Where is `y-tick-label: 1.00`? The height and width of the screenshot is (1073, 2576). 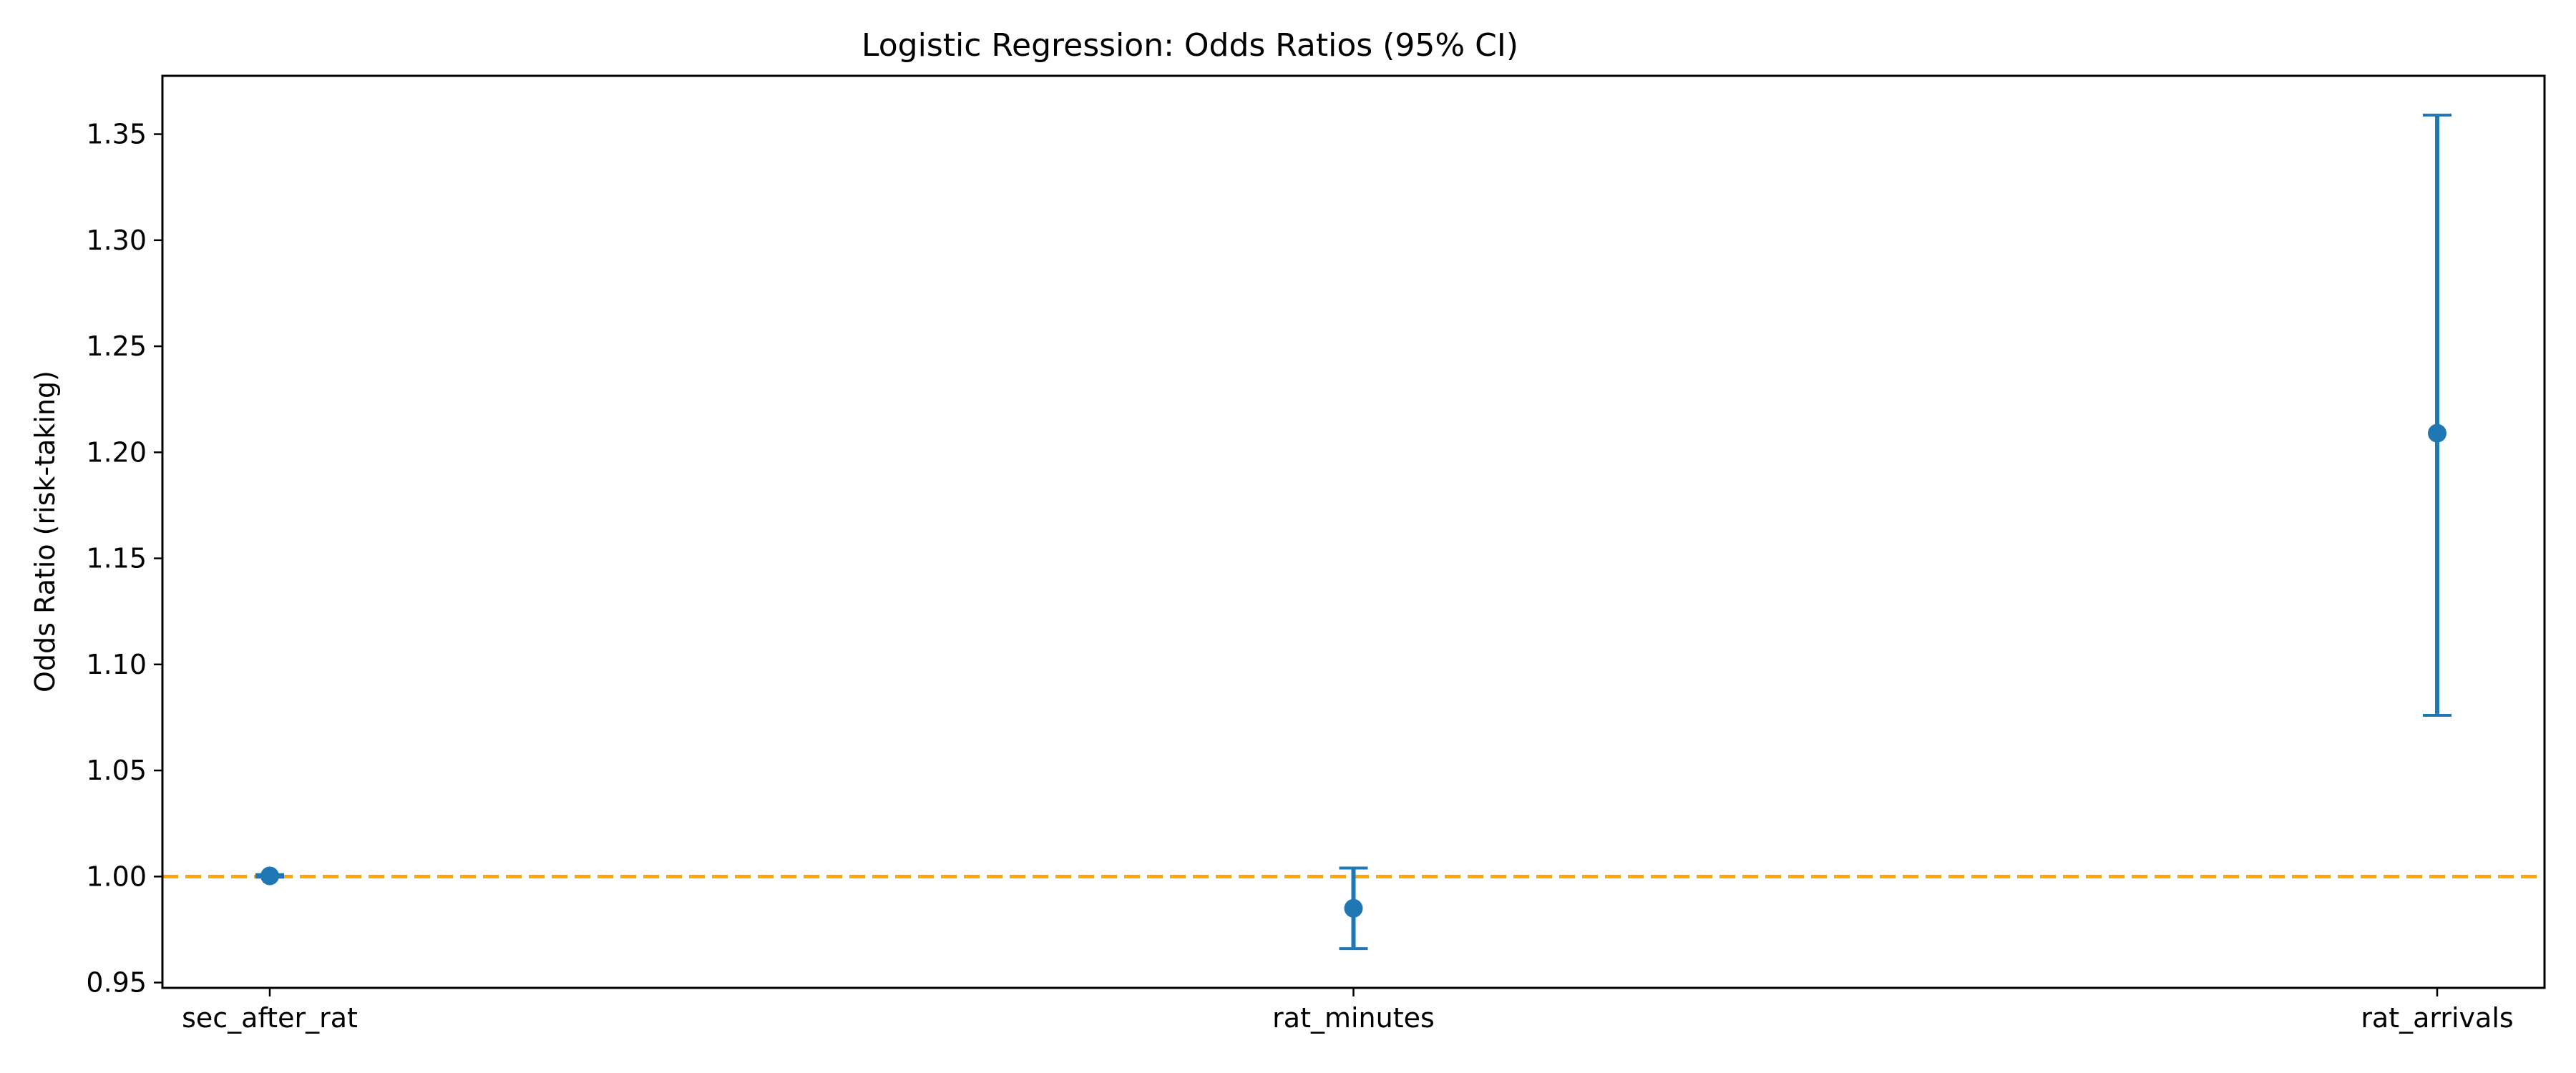 y-tick-label: 1.00 is located at coordinates (116, 876).